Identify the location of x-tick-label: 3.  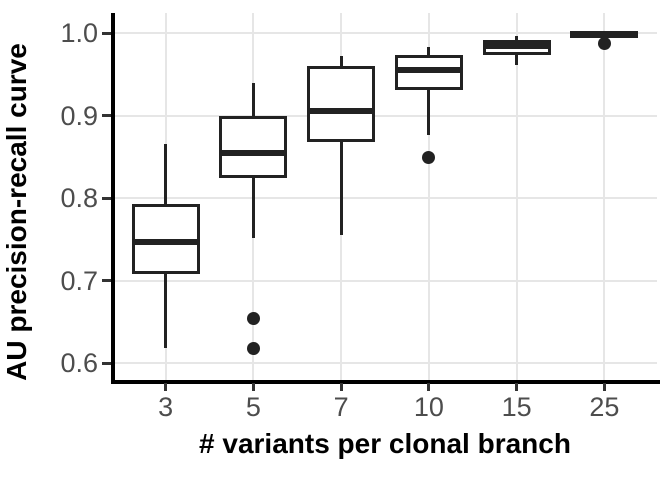
(166, 407).